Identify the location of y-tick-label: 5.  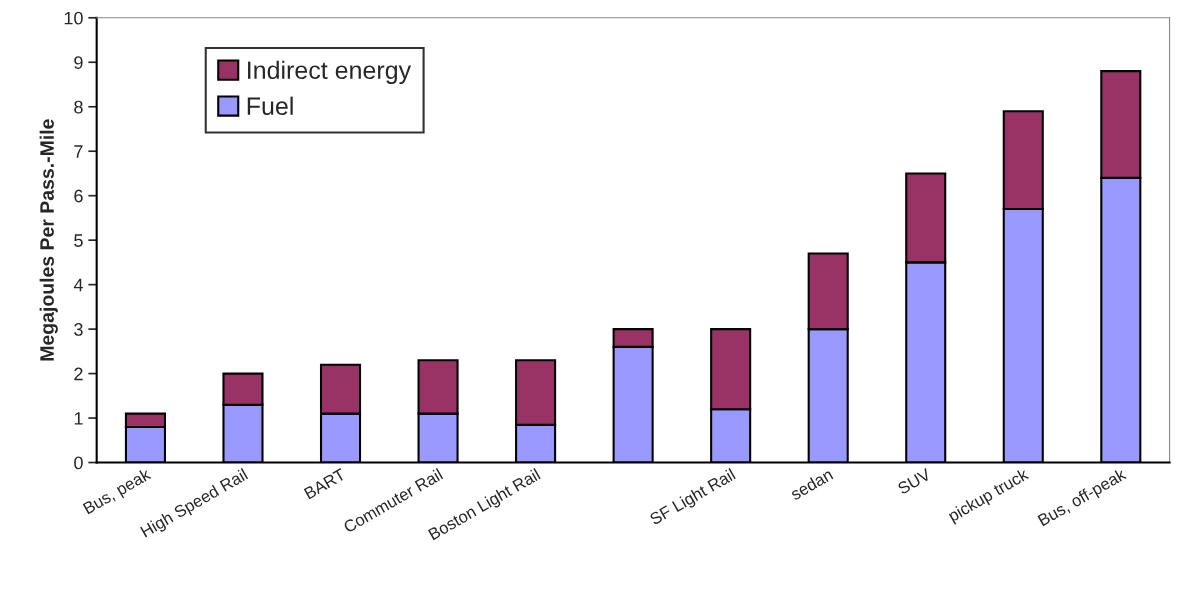
(78, 240).